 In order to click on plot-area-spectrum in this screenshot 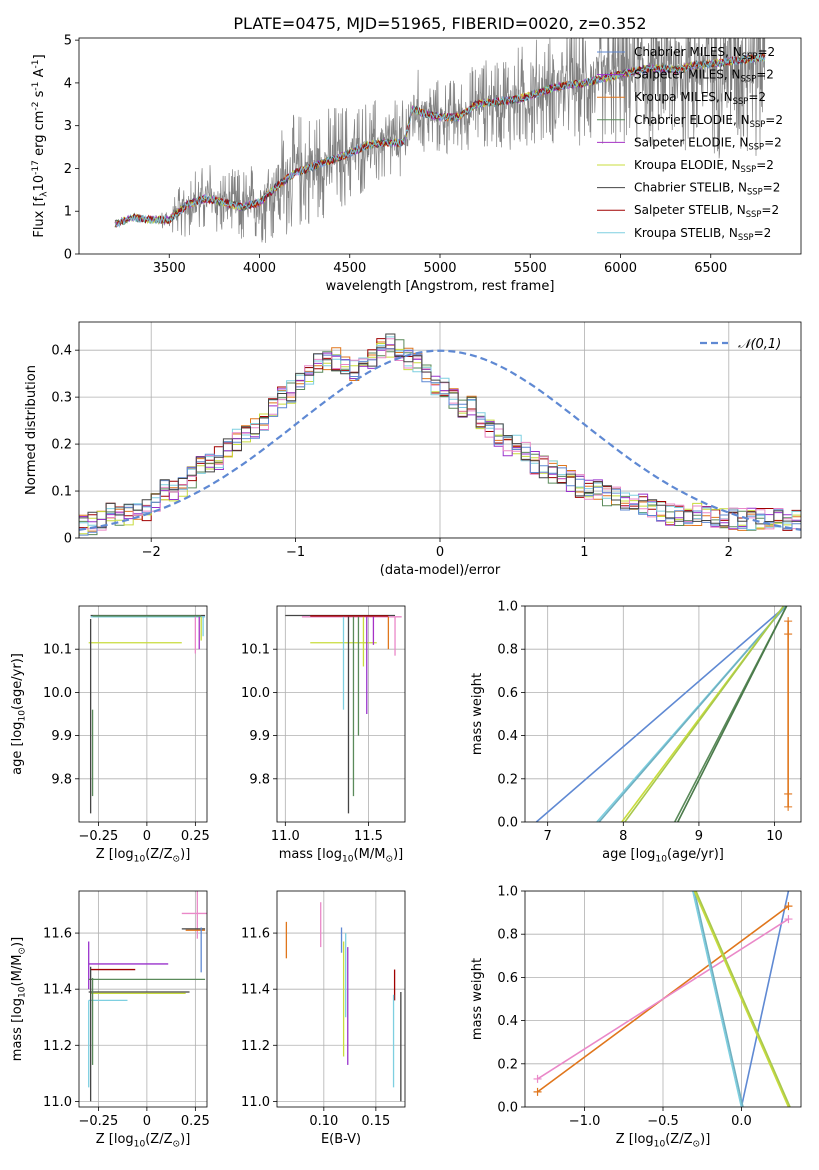, I will do `click(440, 140)`.